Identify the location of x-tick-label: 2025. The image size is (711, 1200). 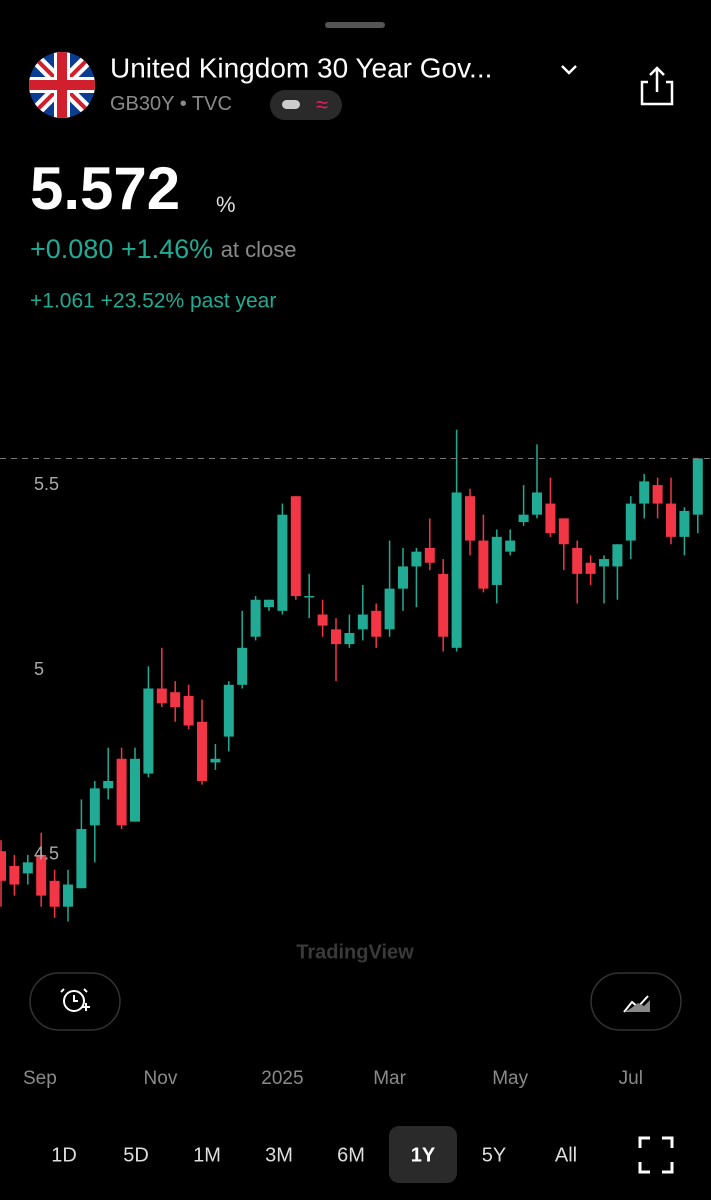
(282, 1078).